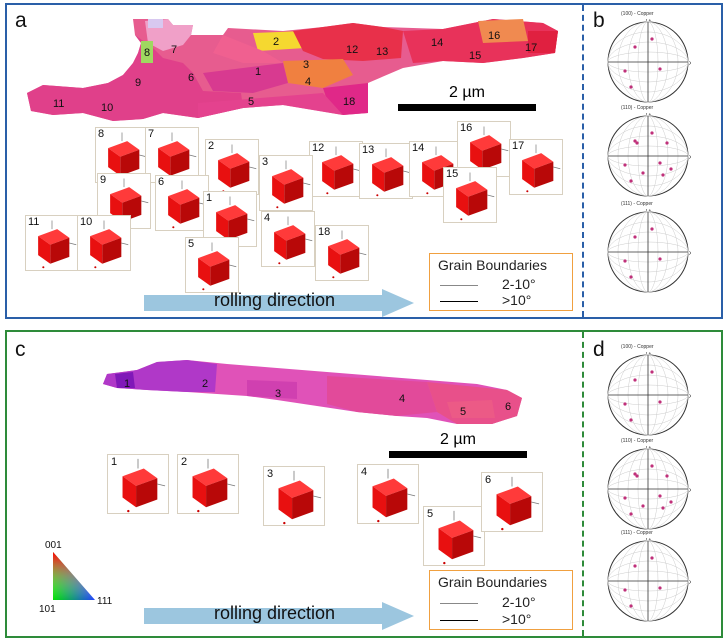 This screenshot has width=727, height=641. I want to click on orientation-cube: 13, so click(386, 171).